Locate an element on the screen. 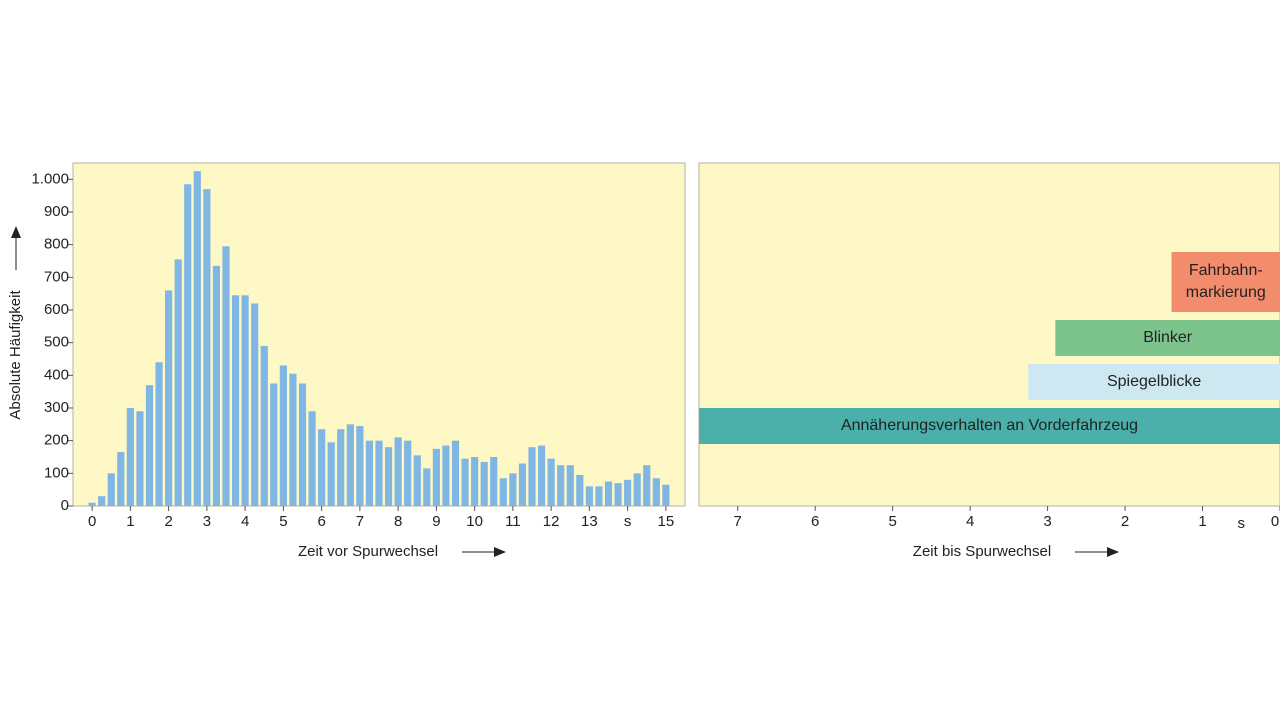 Image resolution: width=1280 pixels, height=724 pixels. bar-label: Annäherungsverhalten an Vorderfahrzeug is located at coordinates (989, 425).